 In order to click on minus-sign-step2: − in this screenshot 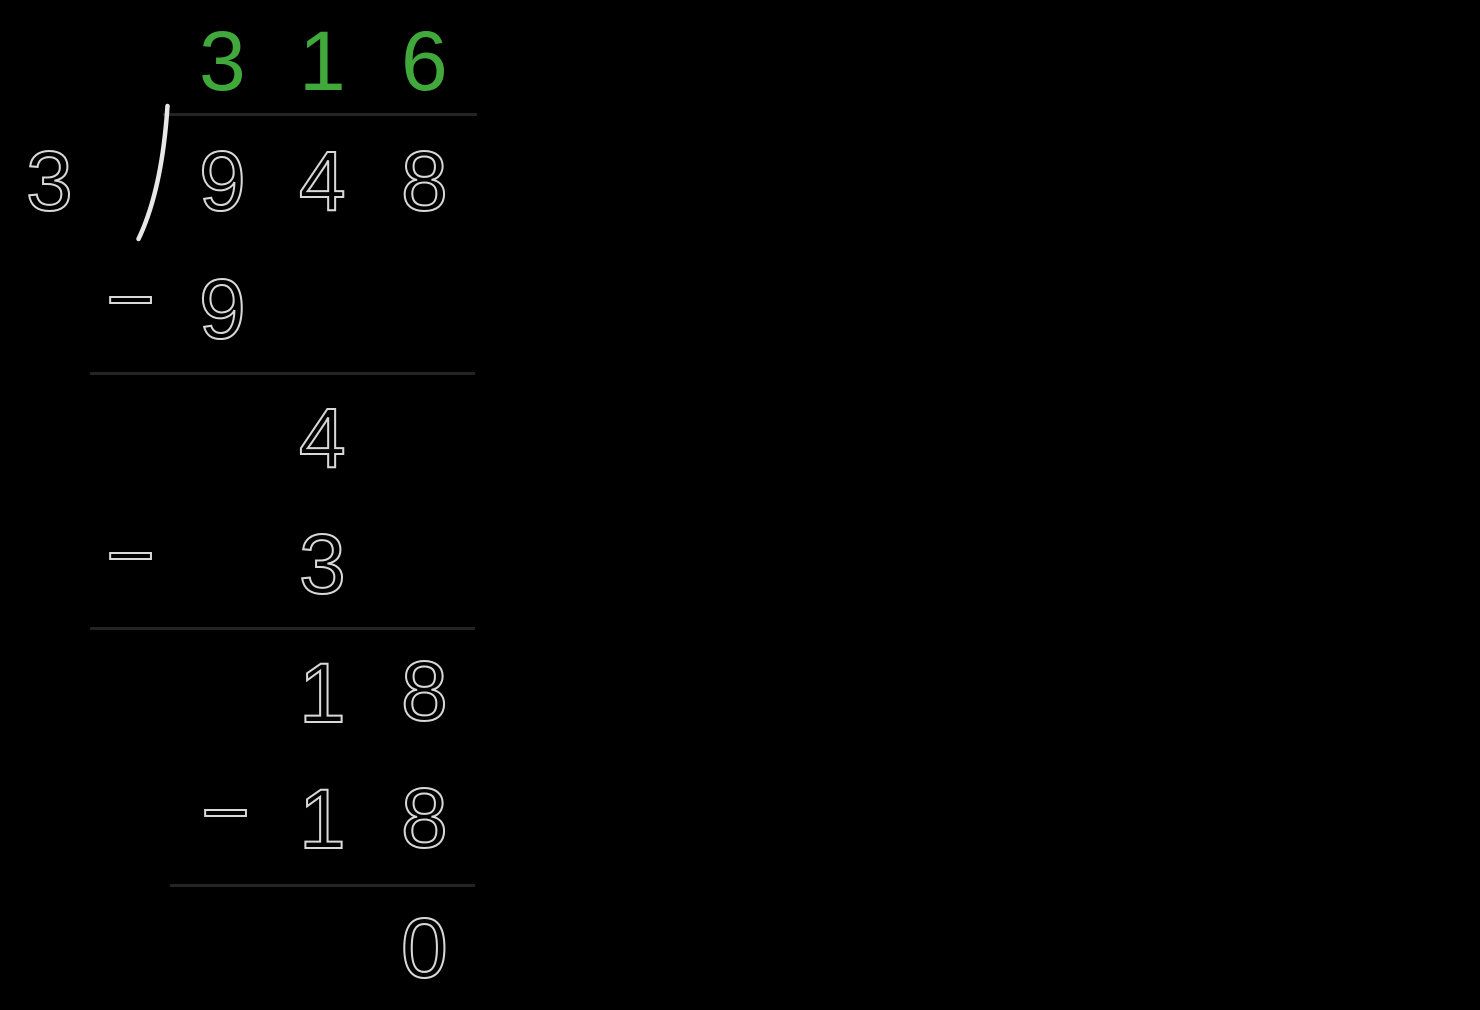, I will do `click(130, 555)`.